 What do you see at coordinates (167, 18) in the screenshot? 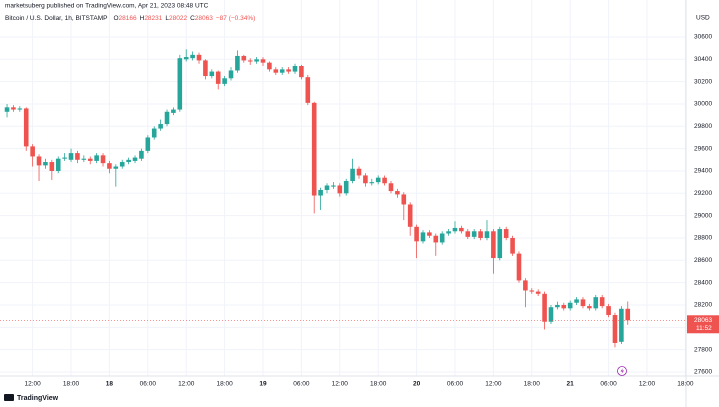
I see `ohlc-key: L` at bounding box center [167, 18].